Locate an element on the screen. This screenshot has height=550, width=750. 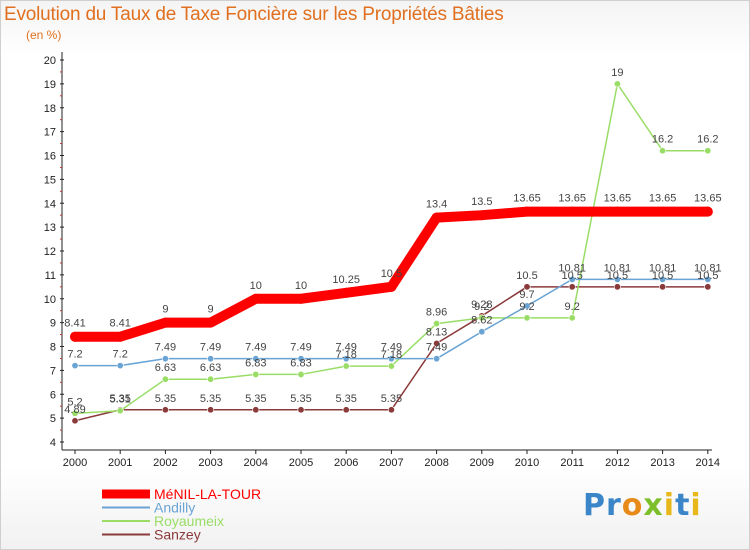
data-label: 10.25 is located at coordinates (346, 280).